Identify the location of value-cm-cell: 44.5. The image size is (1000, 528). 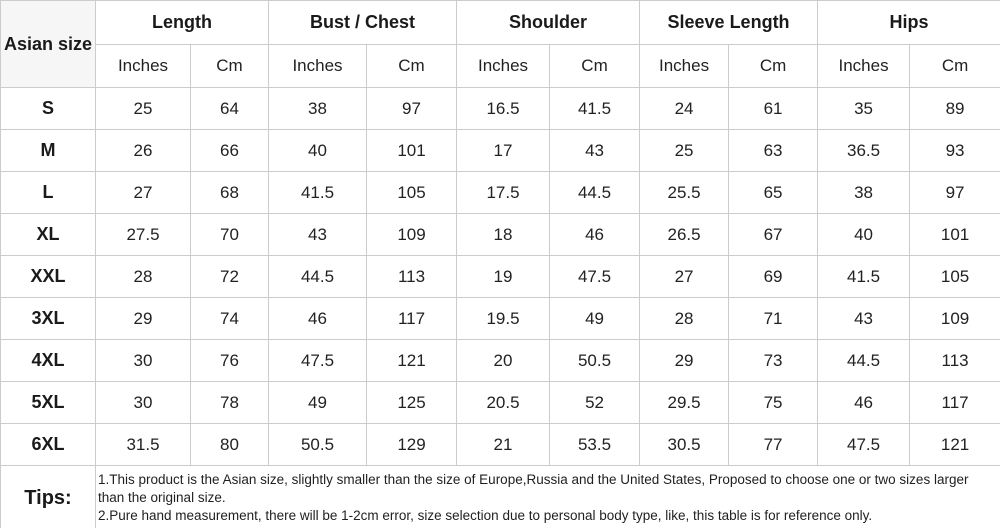
(595, 192).